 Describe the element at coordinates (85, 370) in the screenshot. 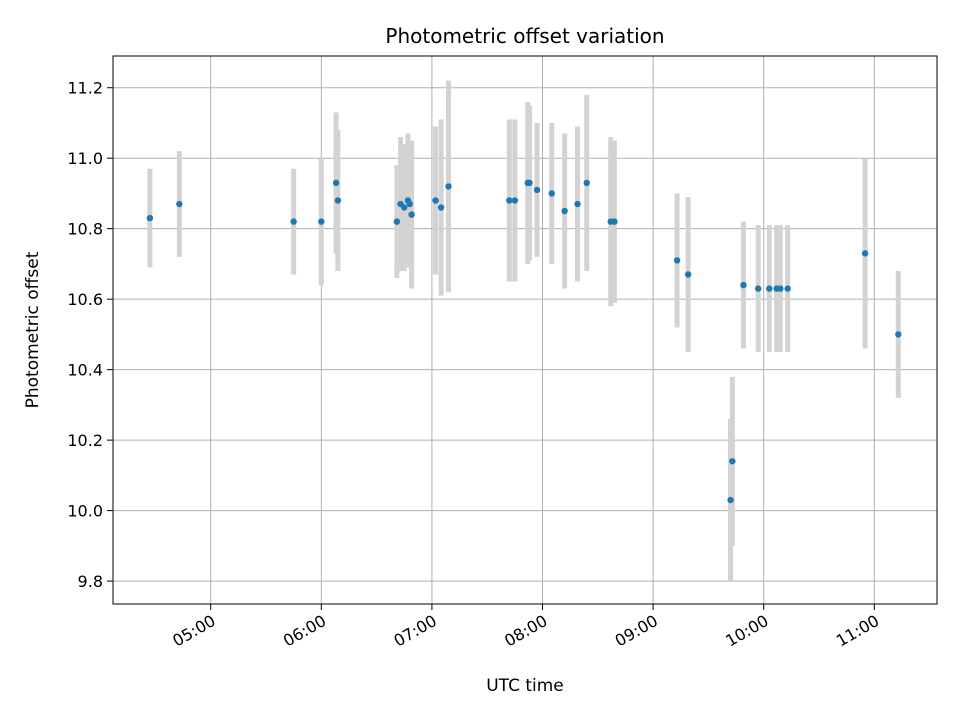

I see `y-tick-label: 10.4` at that location.